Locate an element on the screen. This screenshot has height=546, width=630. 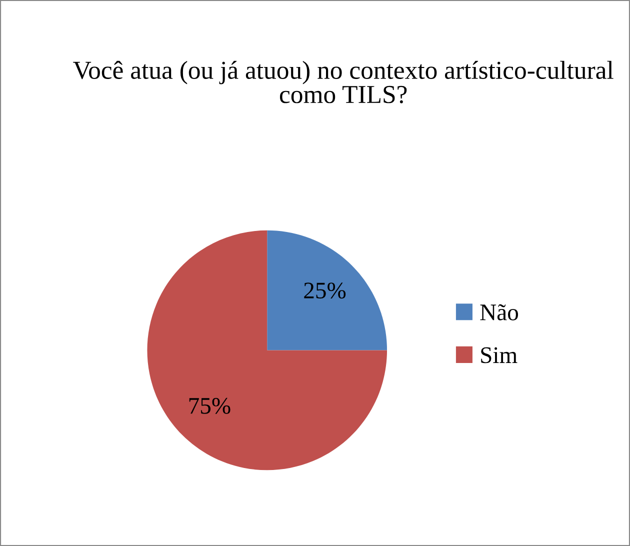
pie-slice is located at coordinates (327, 290).